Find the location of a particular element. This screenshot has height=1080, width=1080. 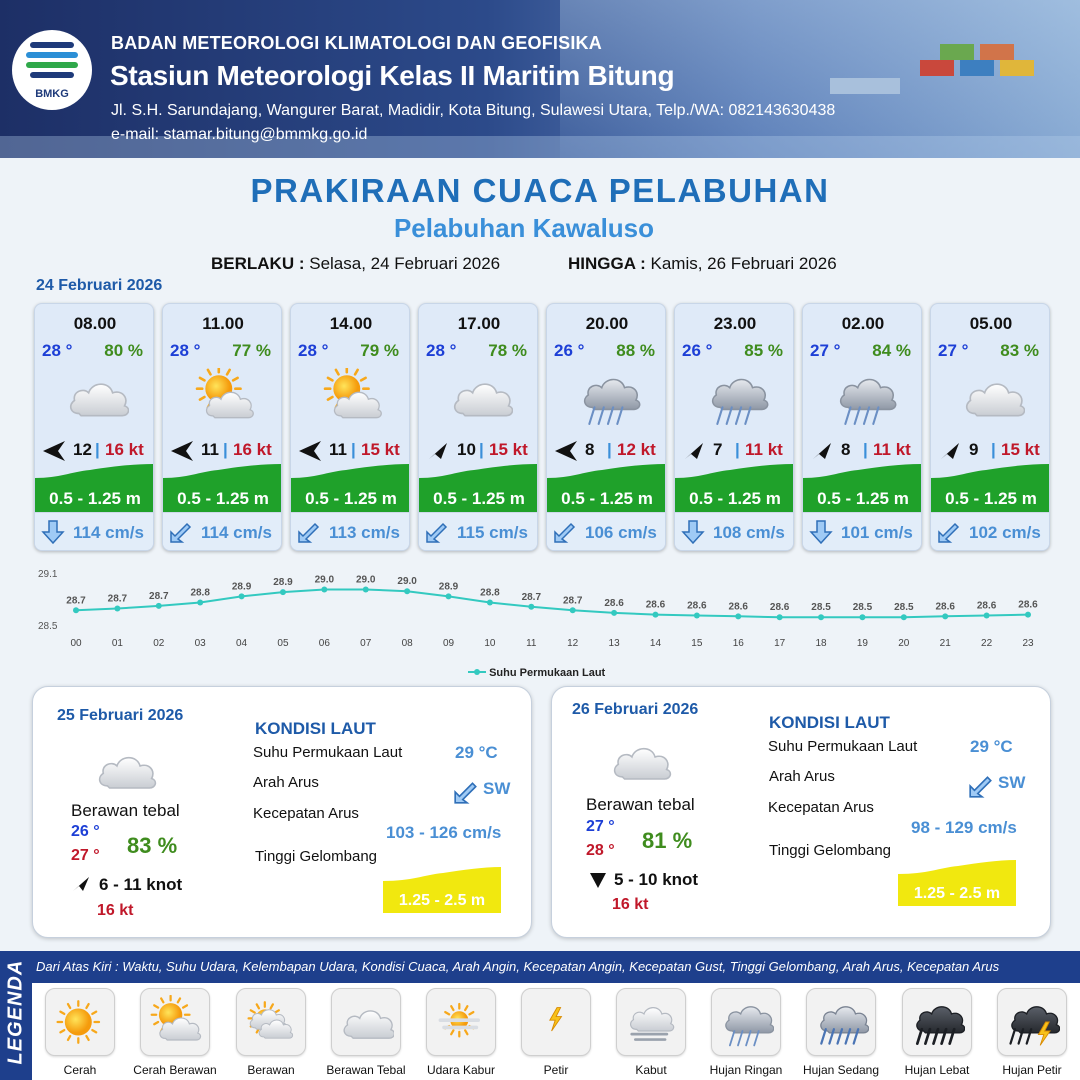

forecast-current-speed: 114 cm/s is located at coordinates (108, 532).